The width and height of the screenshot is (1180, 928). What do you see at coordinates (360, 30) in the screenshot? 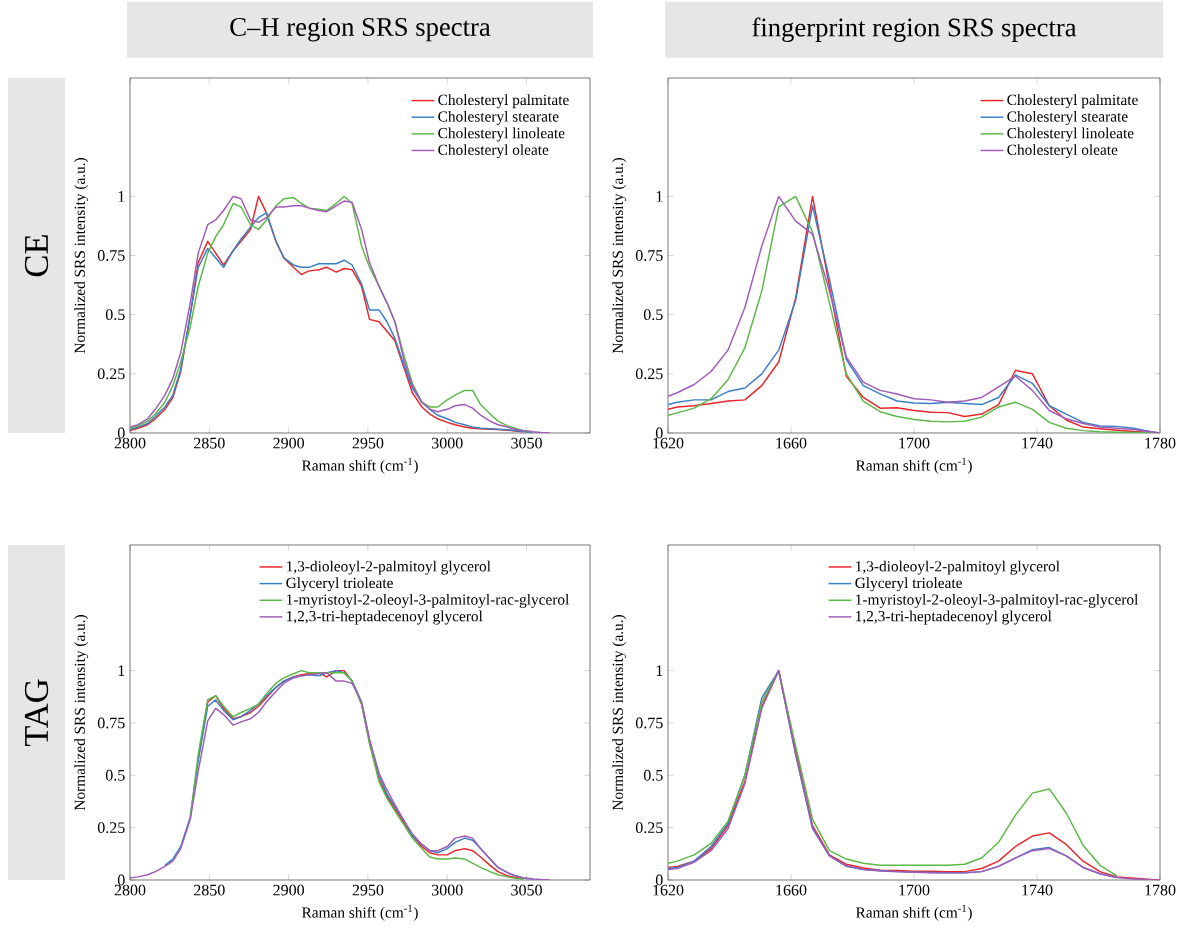
I see `chart-title: C–H region SRS spectra` at bounding box center [360, 30].